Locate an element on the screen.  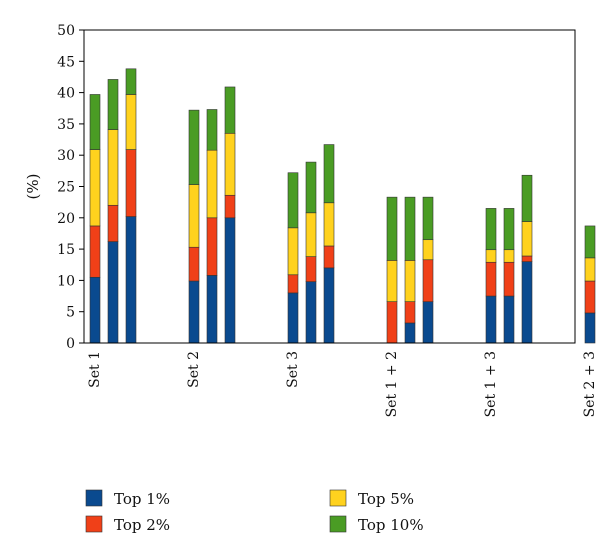
y-axis-label: (%) is located at coordinates (33, 187).